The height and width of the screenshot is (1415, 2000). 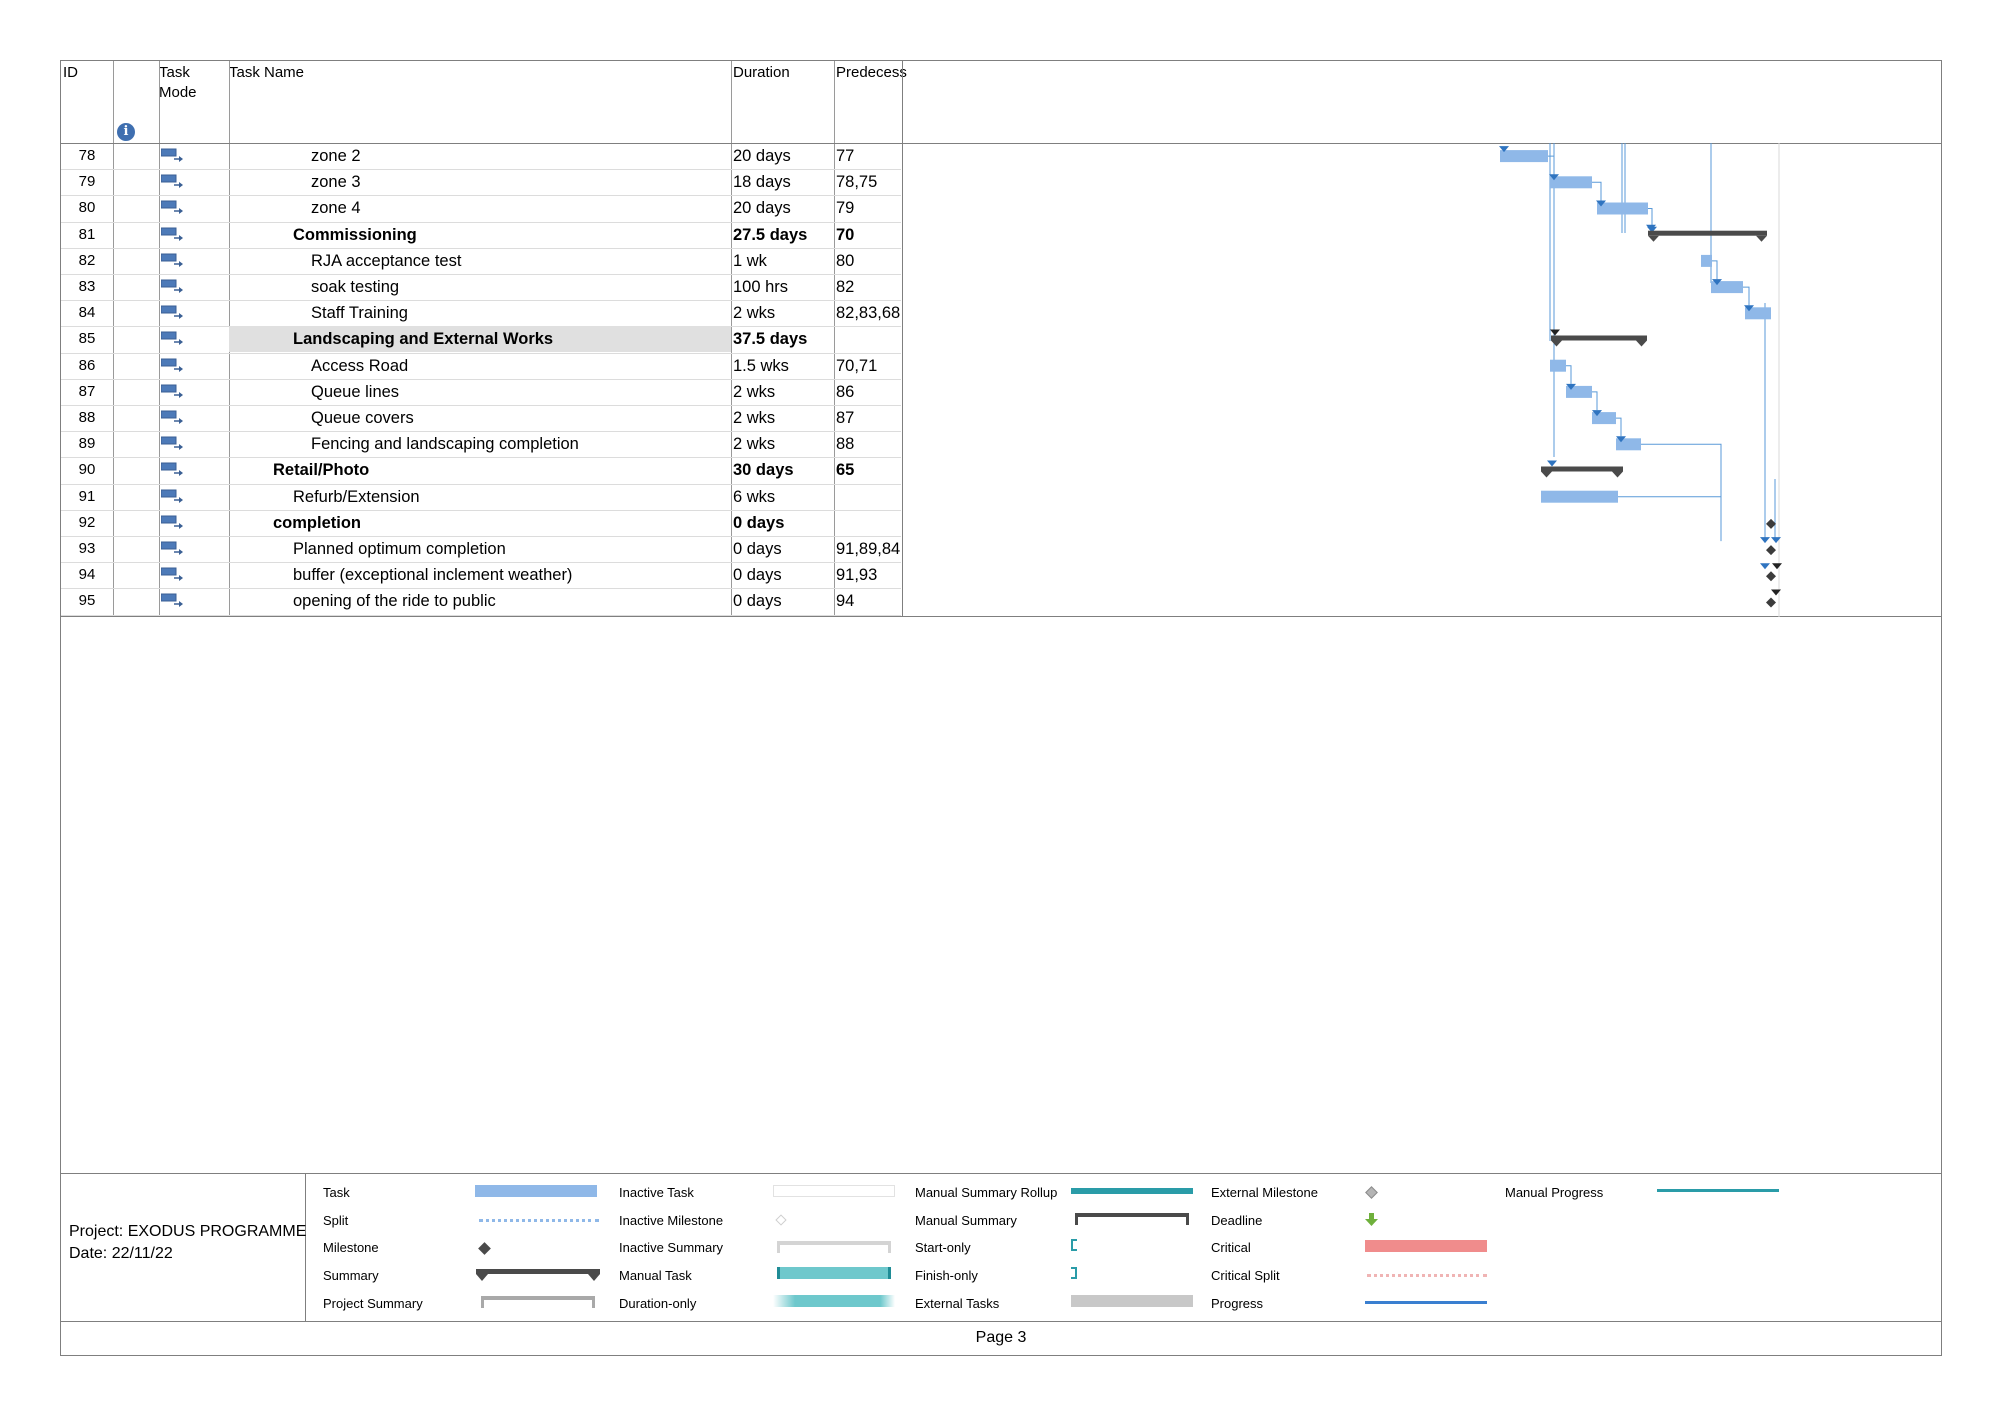 What do you see at coordinates (481, 497) in the screenshot?
I see `task-row: 91 Refurb/Extension 6 wks` at bounding box center [481, 497].